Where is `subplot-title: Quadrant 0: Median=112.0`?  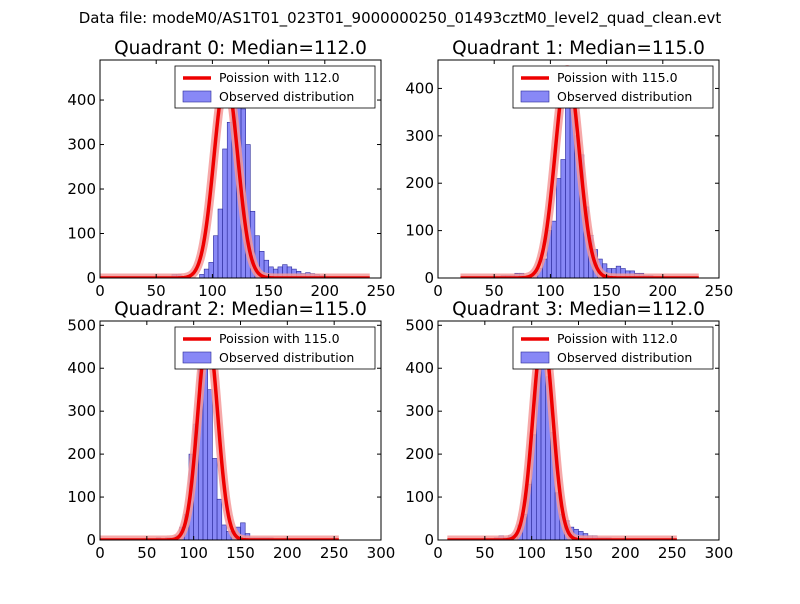
subplot-title: Quadrant 0: Median=112.0 is located at coordinates (240, 48).